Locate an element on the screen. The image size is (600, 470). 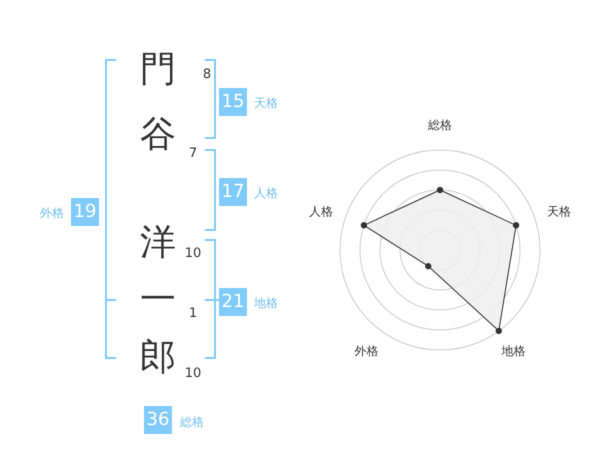
text: 36 is located at coordinates (158, 419).